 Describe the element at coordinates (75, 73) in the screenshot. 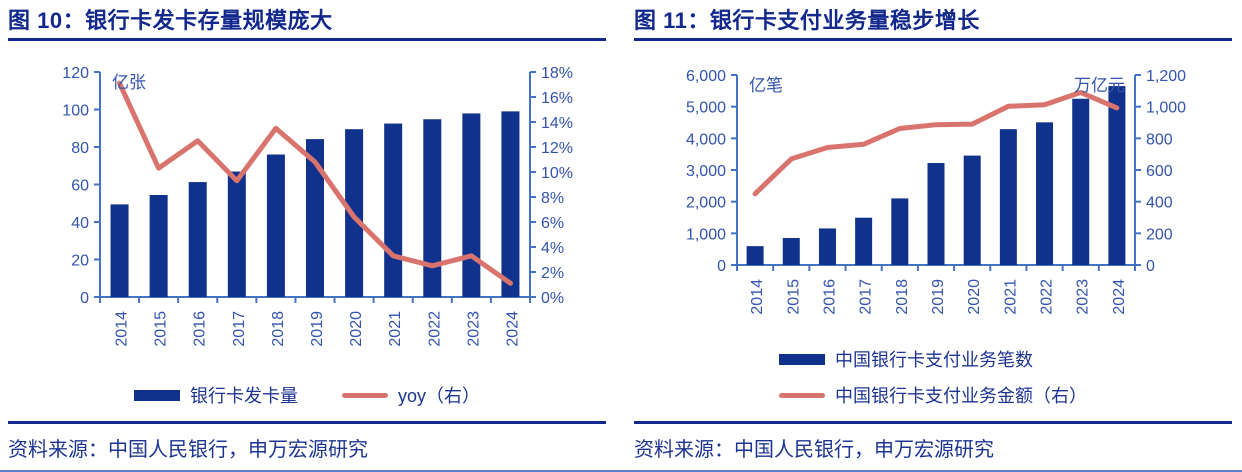

I see `svg-text: 120` at that location.